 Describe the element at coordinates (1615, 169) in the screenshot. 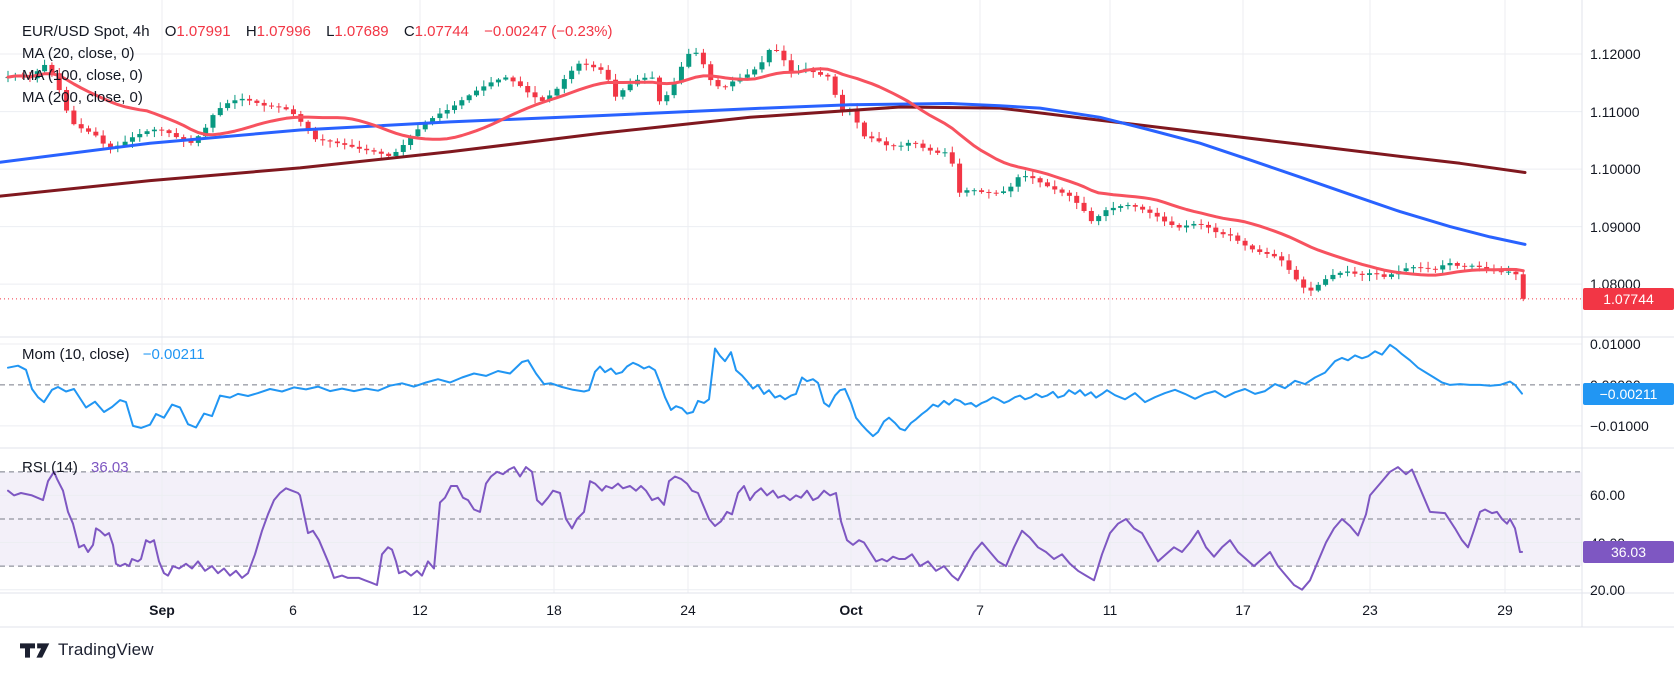

I see `price-tick-1.10000: 1.10000` at that location.